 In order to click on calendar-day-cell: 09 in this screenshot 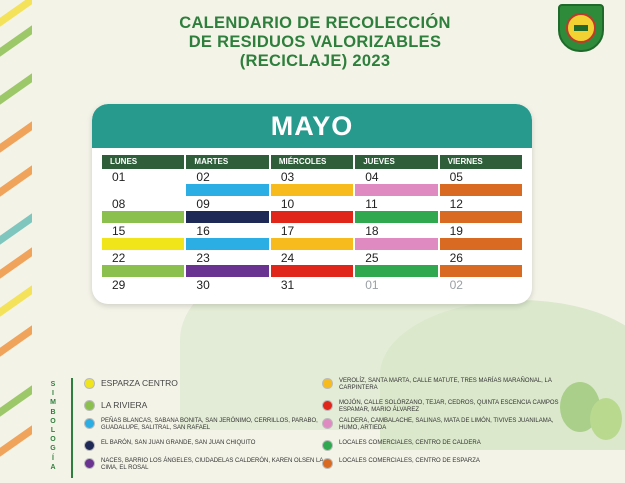, I will do `click(227, 209)`.